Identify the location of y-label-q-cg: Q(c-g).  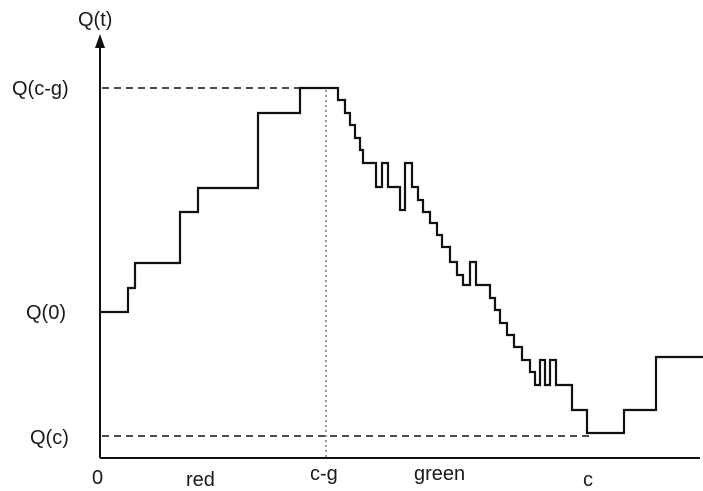
(40, 89).